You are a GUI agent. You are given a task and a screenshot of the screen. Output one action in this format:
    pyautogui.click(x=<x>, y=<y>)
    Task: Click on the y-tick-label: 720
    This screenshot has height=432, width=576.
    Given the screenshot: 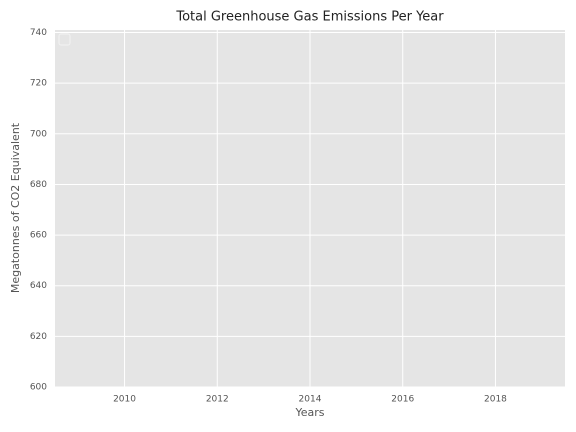 What is the action you would take?
    pyautogui.click(x=38, y=84)
    